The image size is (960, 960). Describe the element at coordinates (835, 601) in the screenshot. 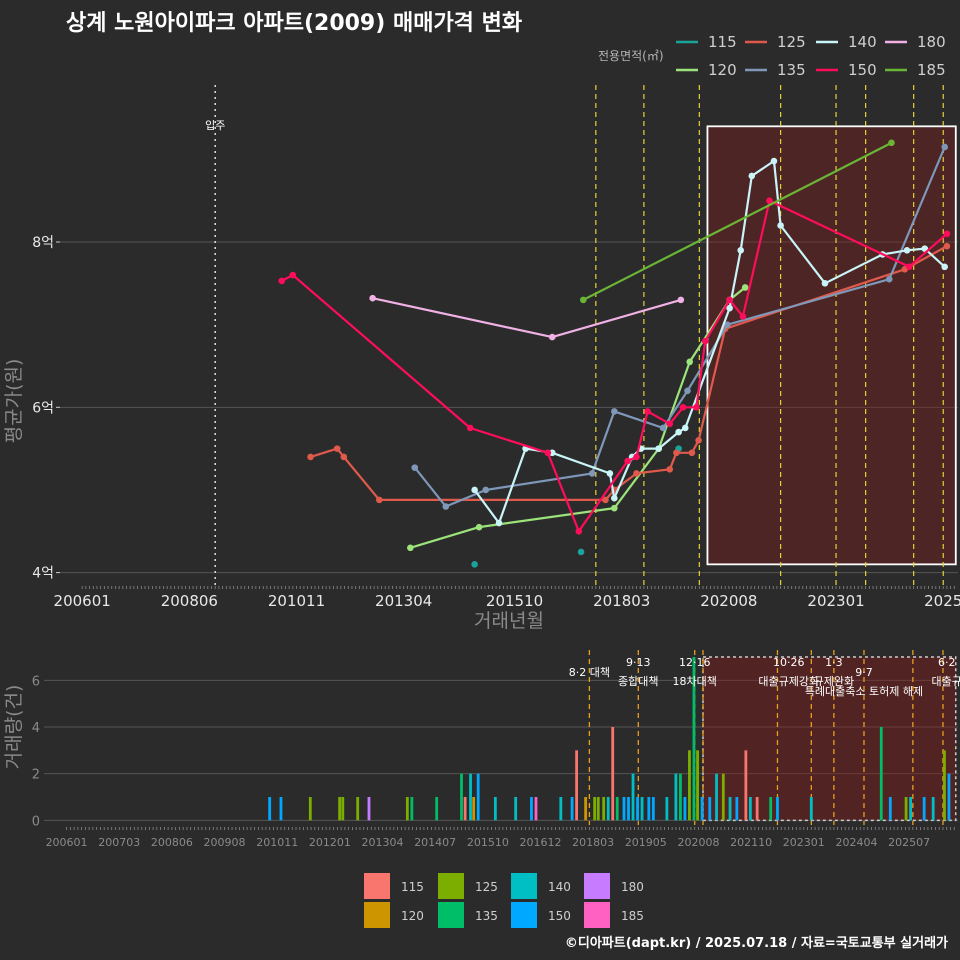

I see `x-tick-label-7: 202301` at that location.